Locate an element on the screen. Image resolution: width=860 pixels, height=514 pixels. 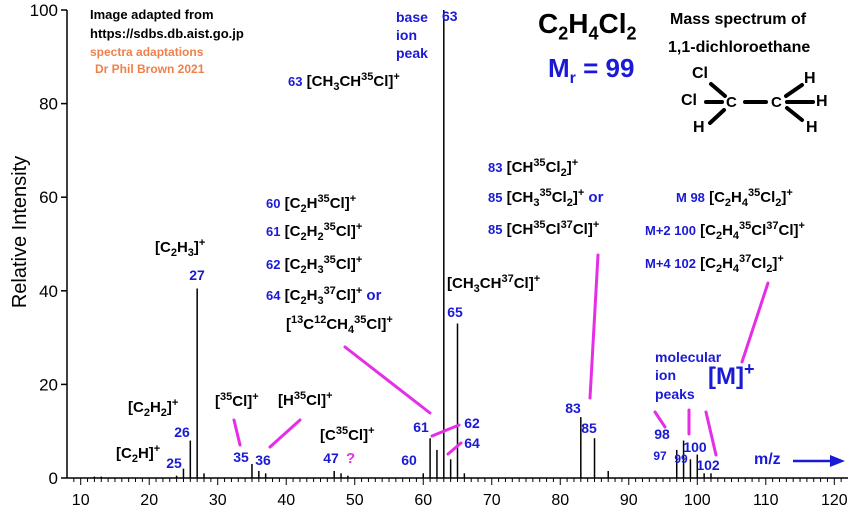
atom-c-1: C is located at coordinates (731, 102).